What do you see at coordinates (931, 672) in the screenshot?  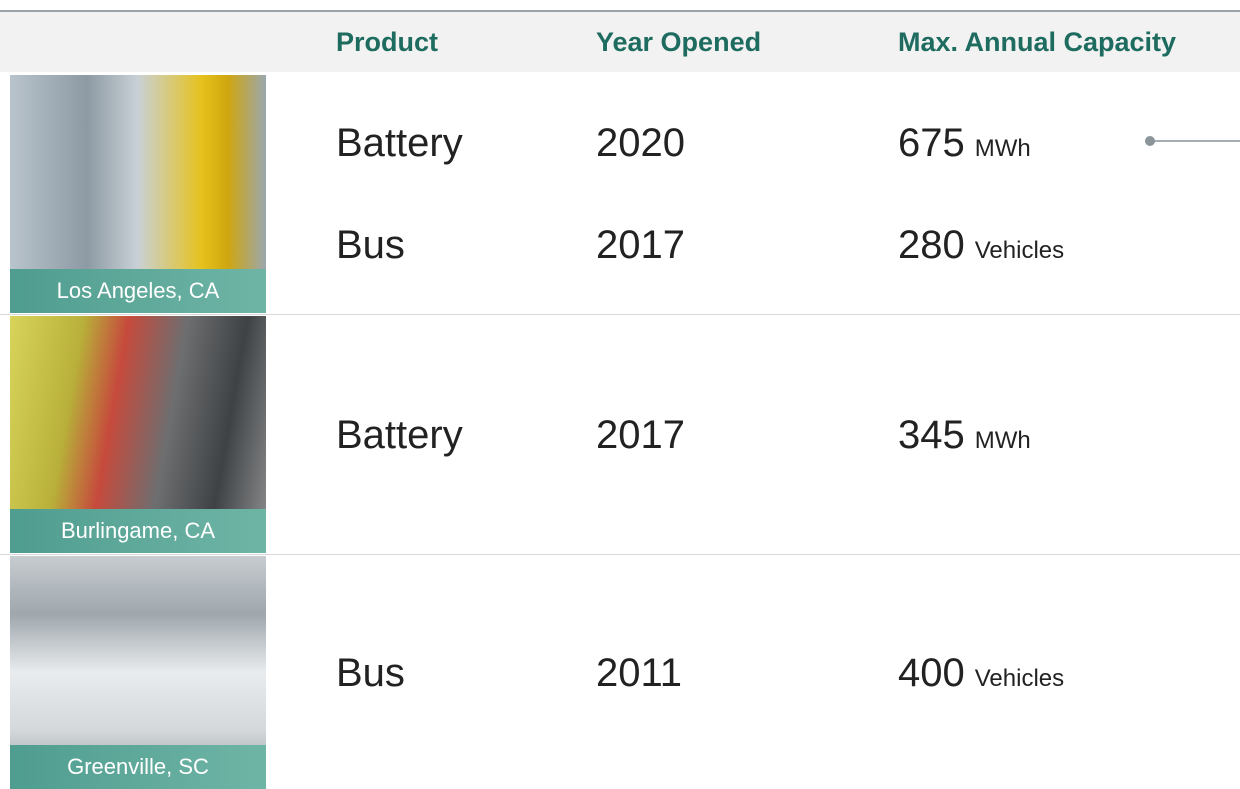 I see `capacity: 400` at bounding box center [931, 672].